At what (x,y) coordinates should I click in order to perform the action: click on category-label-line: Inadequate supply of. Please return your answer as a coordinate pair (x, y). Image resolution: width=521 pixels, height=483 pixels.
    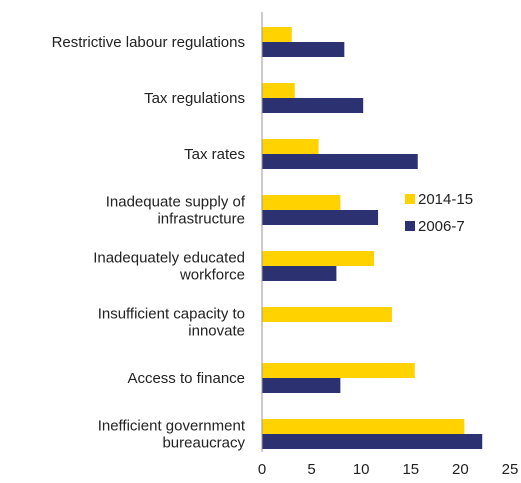
    Looking at the image, I should click on (176, 202).